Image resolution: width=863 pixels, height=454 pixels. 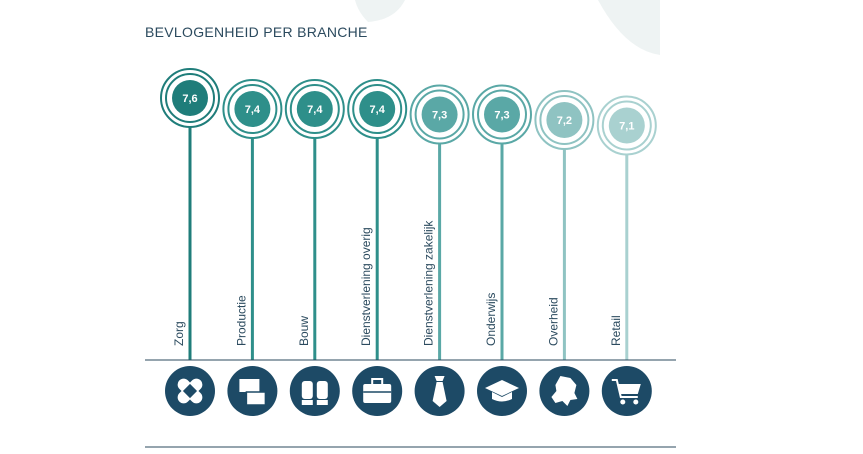 I want to click on value-label: 7,1, so click(x=626, y=127).